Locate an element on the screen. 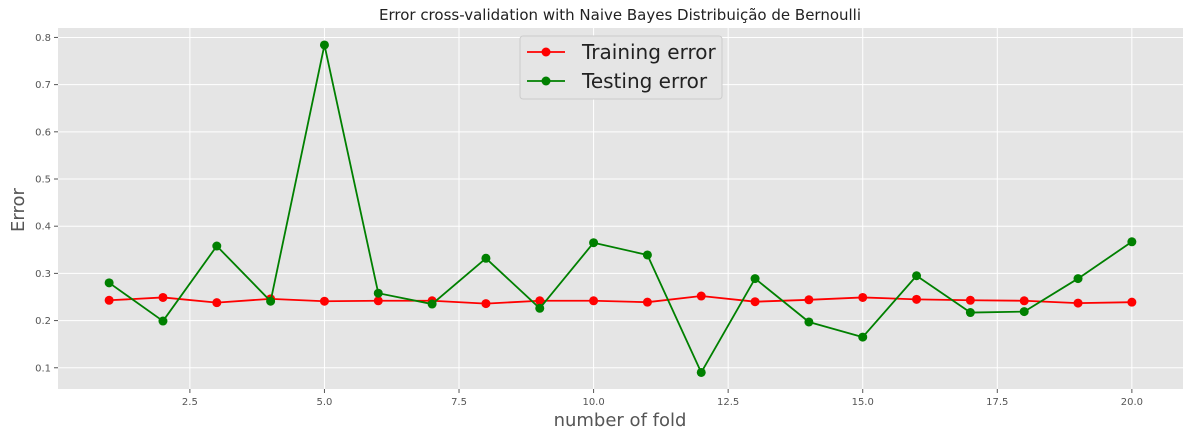 The image size is (1192, 438). y-ticks: 0.1 0.2 0.3 0.4 0.5 0.6 0.7 0.8 is located at coordinates (46, 203).